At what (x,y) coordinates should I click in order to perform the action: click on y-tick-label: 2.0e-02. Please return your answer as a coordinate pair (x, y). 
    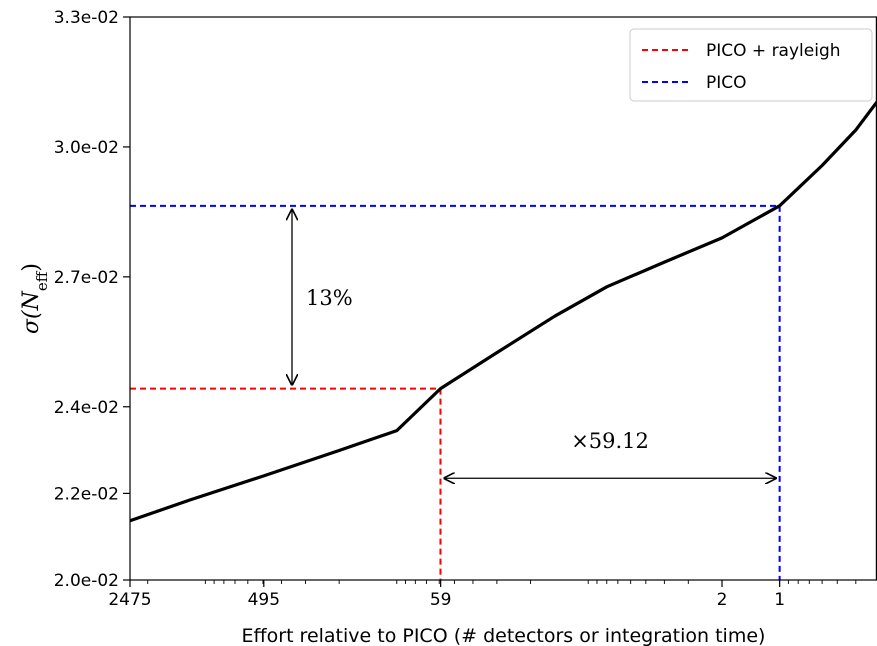
    Looking at the image, I should click on (86, 581).